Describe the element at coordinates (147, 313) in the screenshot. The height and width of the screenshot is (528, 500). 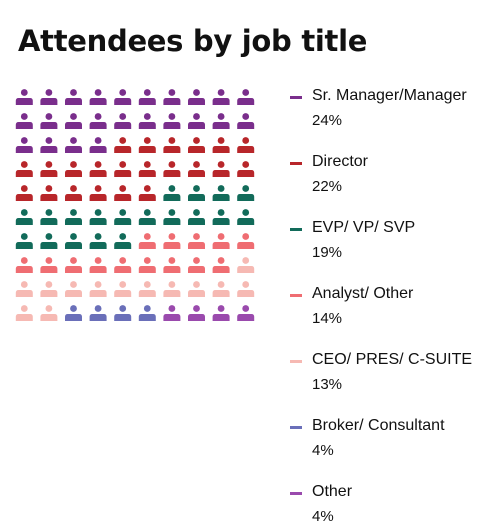
I see `person-icon-broker-consultant` at that location.